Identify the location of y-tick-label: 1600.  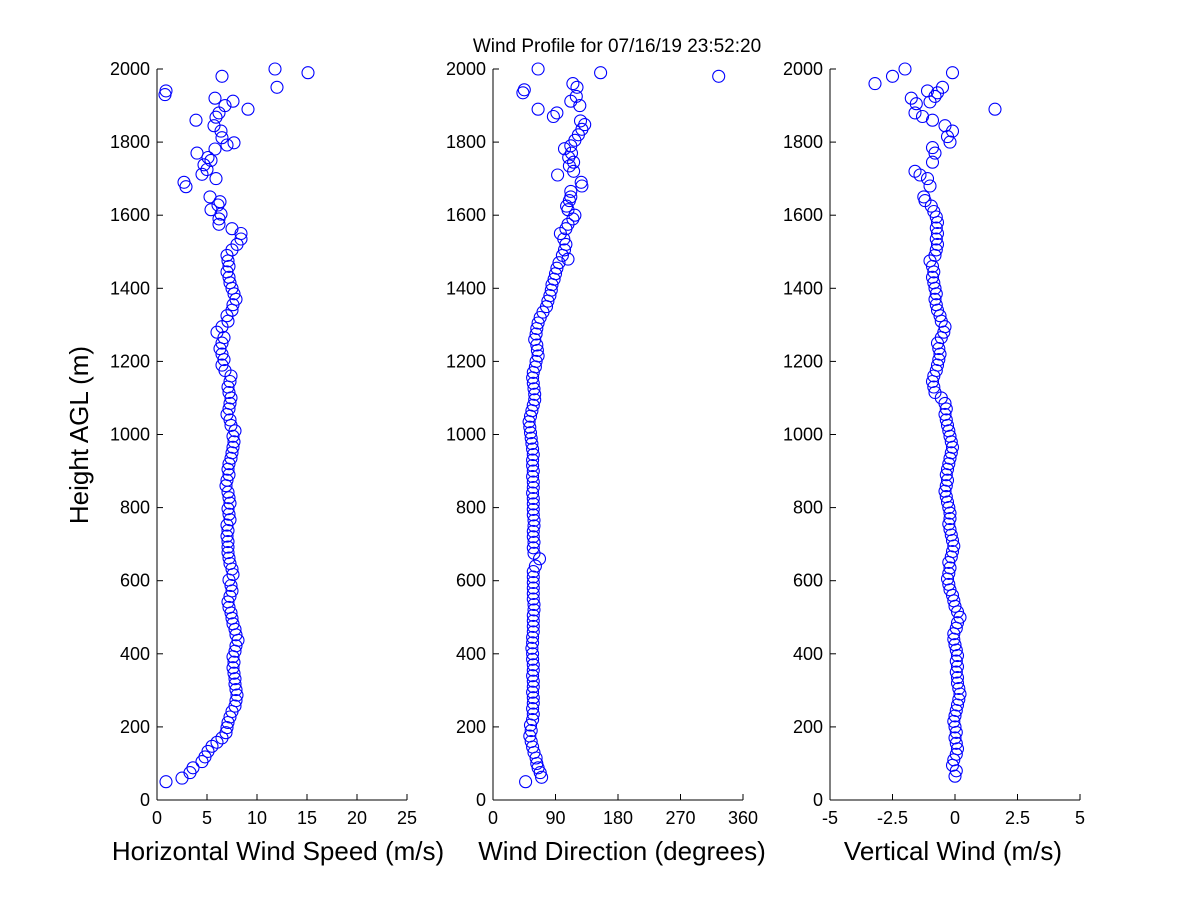
(466, 215).